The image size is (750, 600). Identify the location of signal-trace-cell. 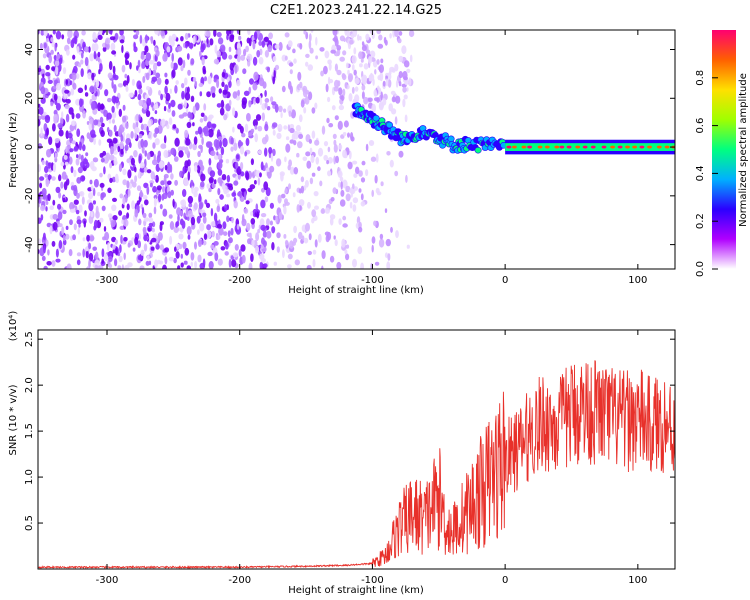
(478, 150).